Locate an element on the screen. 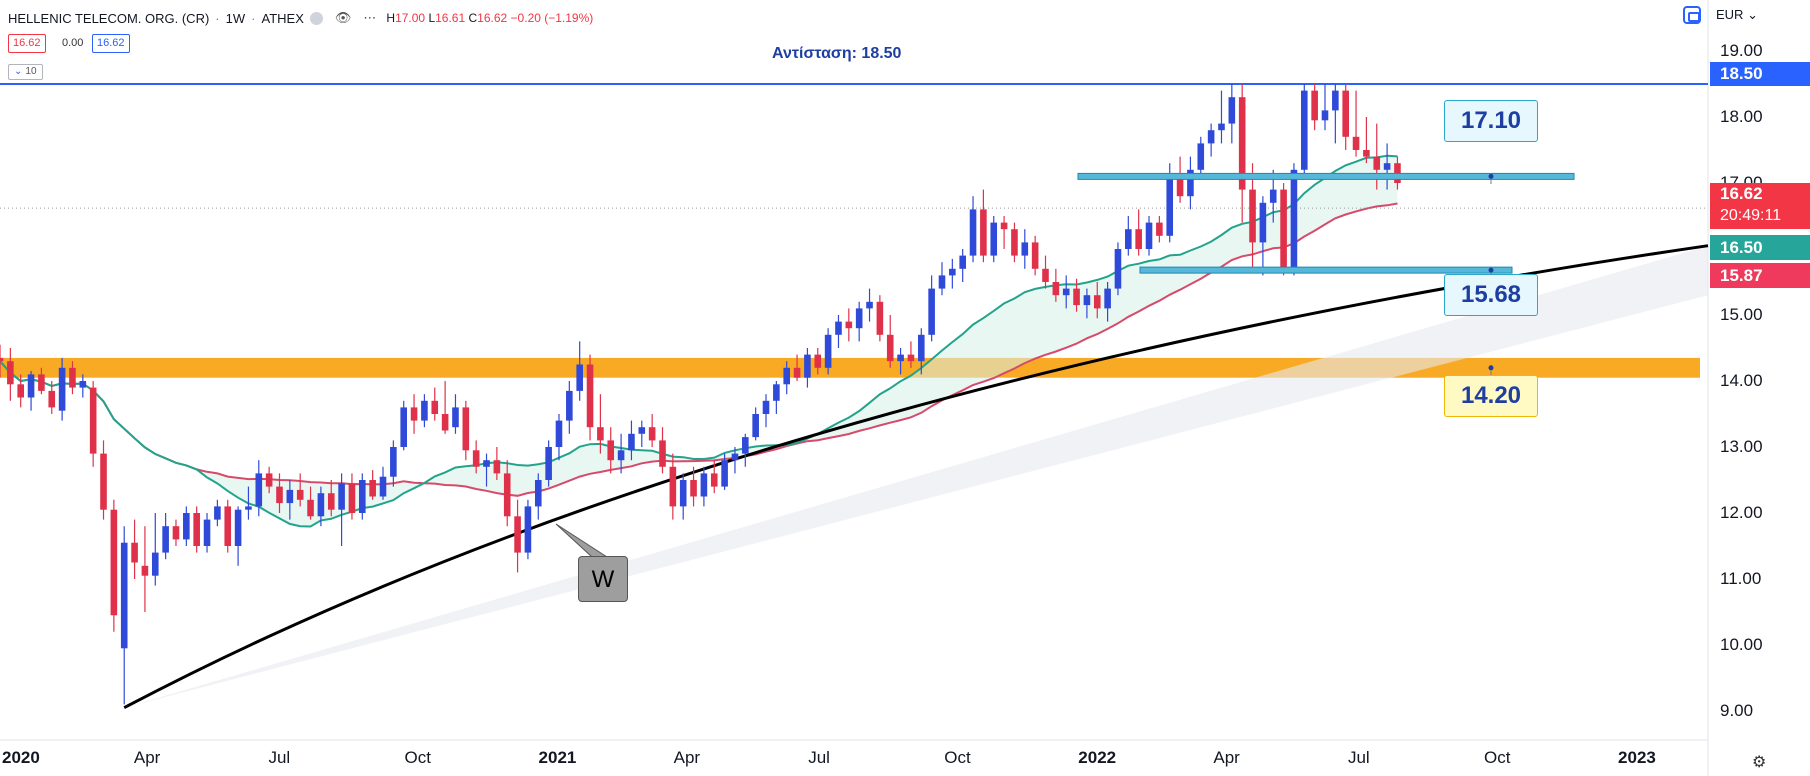 The width and height of the screenshot is (1810, 776). indicator-count: 10 is located at coordinates (31, 71).